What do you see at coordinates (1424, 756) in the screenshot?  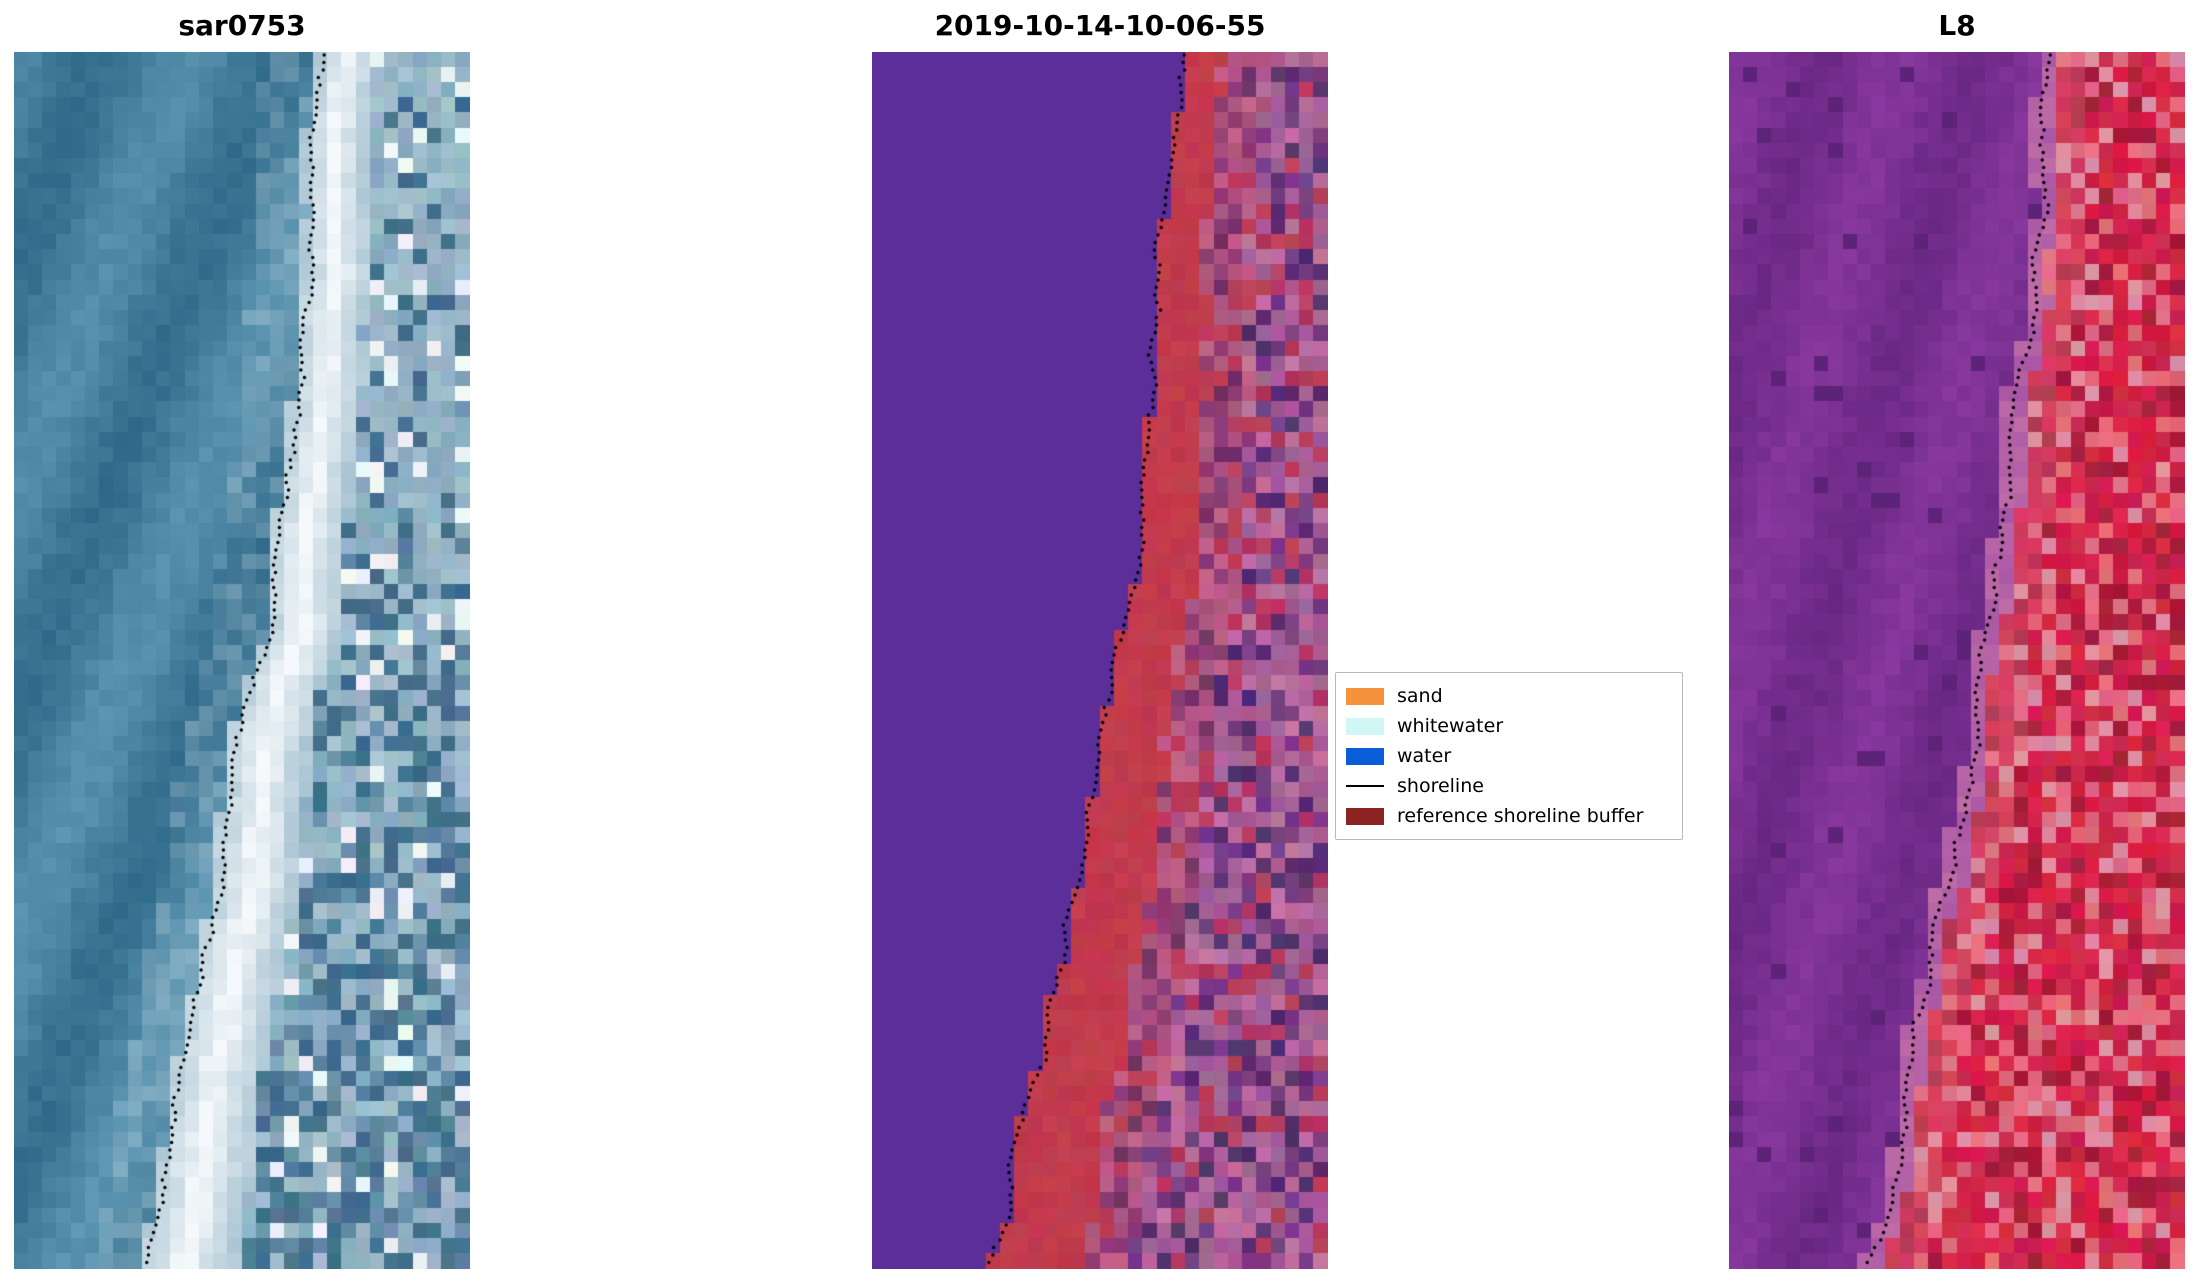 I see `legend-label: water` at bounding box center [1424, 756].